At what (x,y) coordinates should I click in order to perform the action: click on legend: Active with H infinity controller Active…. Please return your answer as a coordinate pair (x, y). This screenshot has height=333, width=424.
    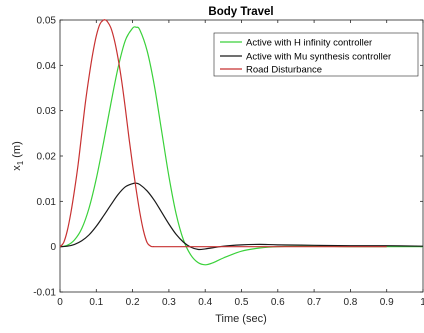
    Looking at the image, I should click on (316, 54).